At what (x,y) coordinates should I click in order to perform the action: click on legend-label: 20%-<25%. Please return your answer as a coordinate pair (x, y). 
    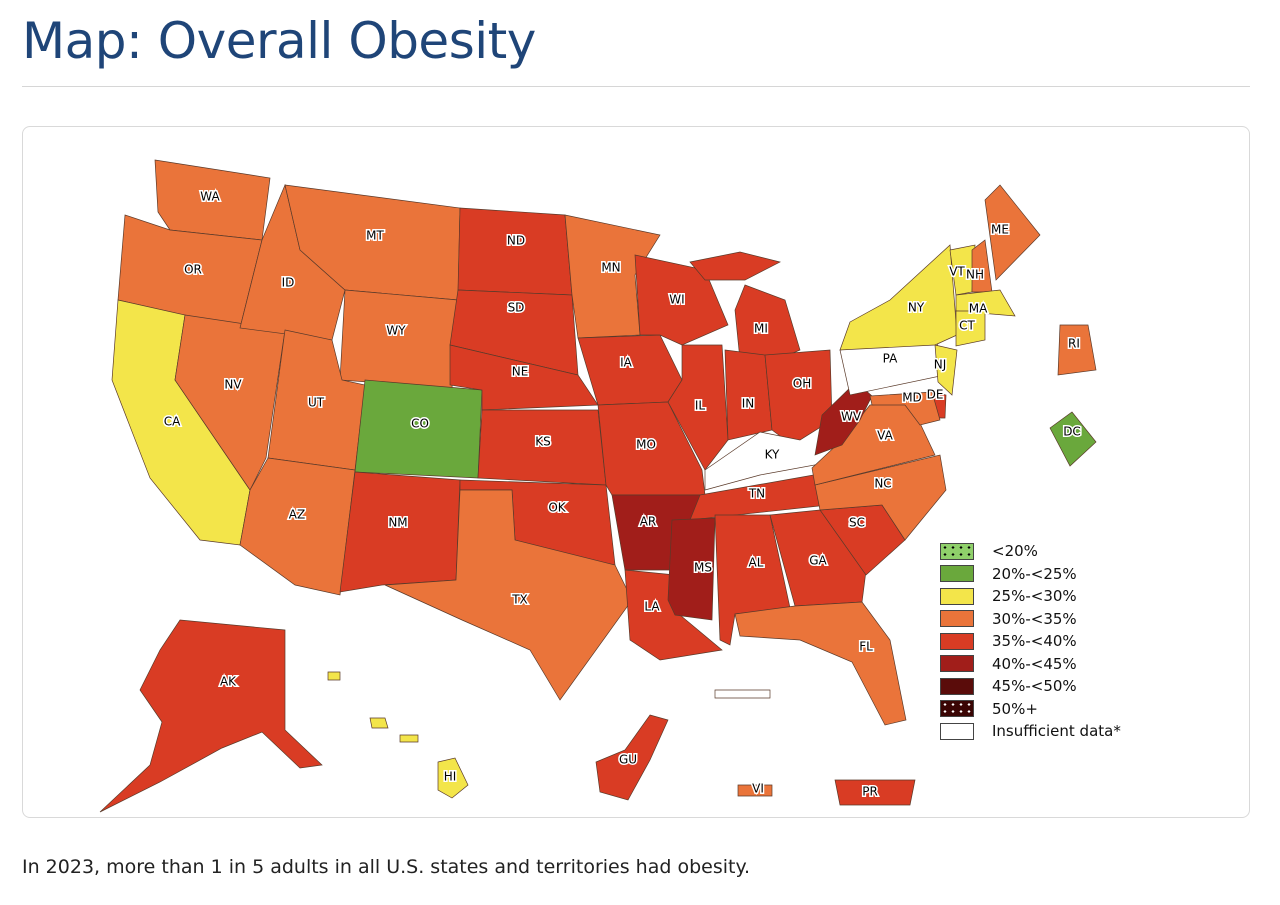
    Looking at the image, I should click on (1034, 573).